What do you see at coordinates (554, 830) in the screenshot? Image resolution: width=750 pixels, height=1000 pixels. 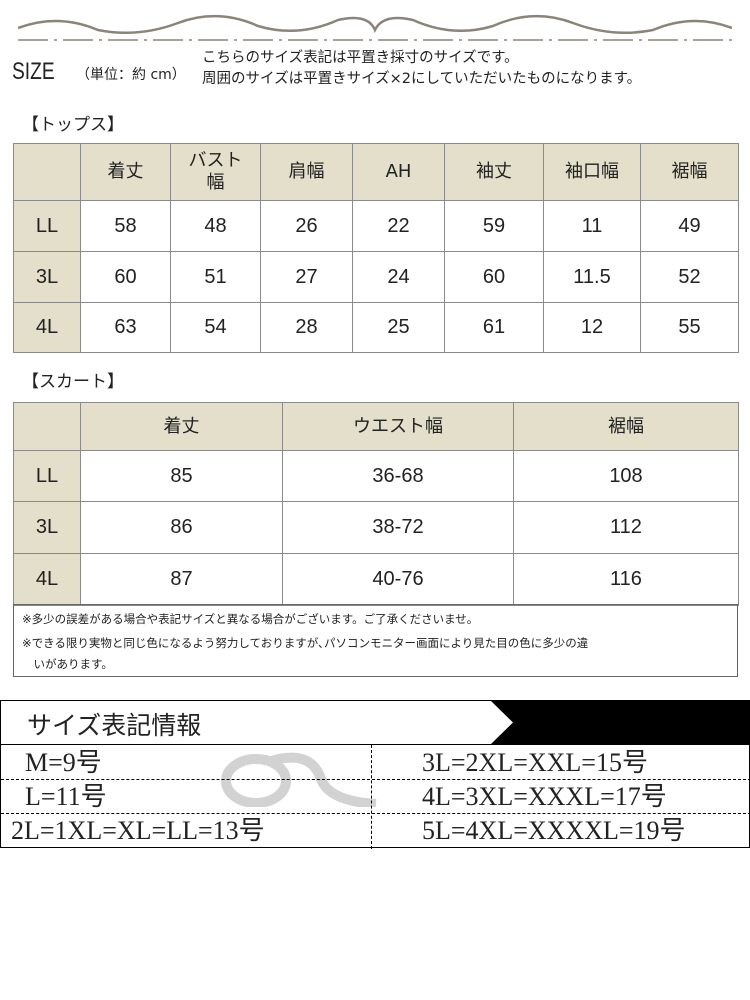 I see `size-equivalence: 5L=4XL=XXXXL=19号` at bounding box center [554, 830].